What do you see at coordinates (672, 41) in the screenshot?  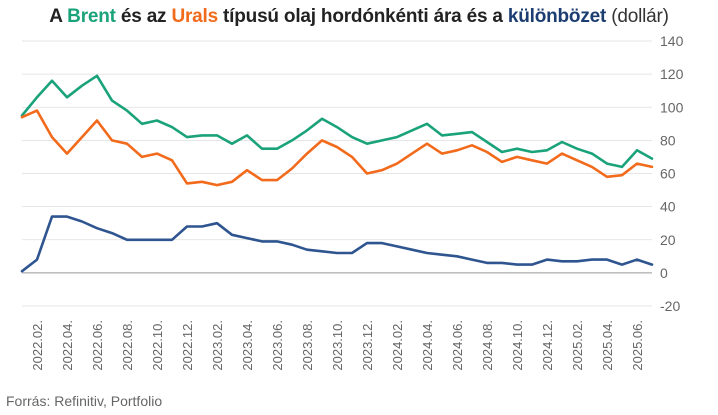 I see `y-tick-label: 140` at bounding box center [672, 41].